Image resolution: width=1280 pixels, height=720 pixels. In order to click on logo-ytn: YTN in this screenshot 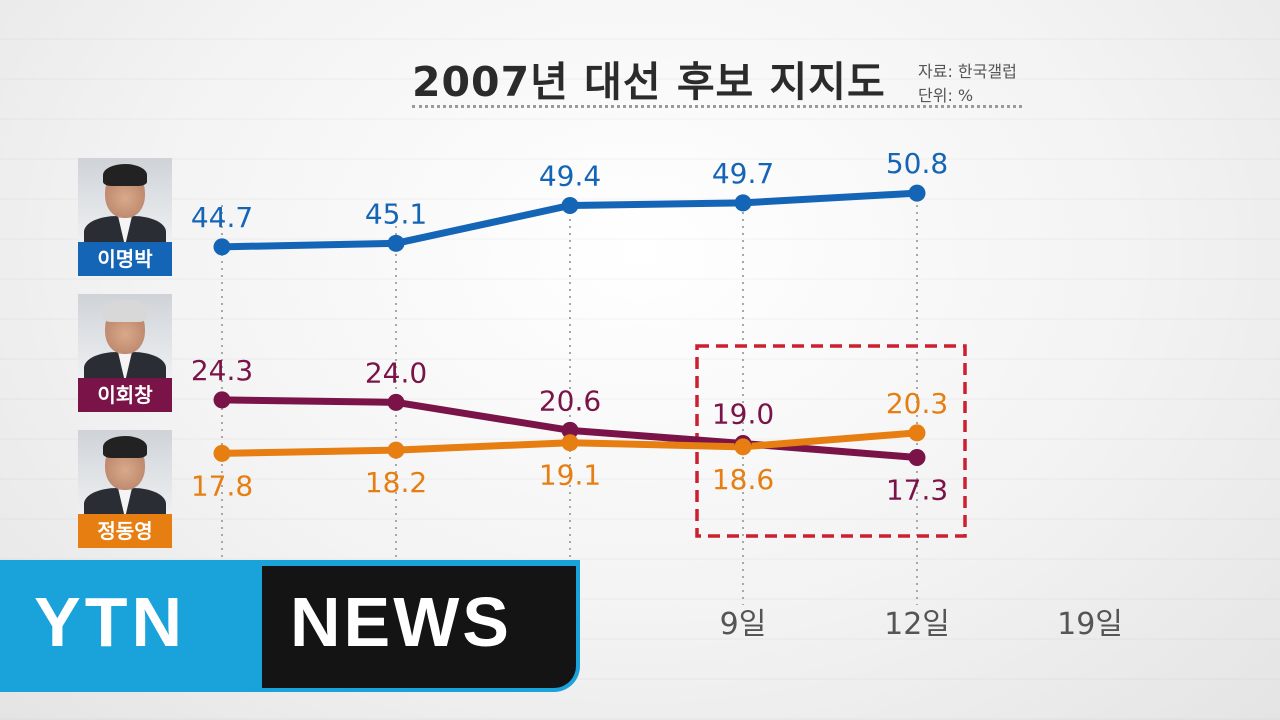, I will do `click(110, 622)`.